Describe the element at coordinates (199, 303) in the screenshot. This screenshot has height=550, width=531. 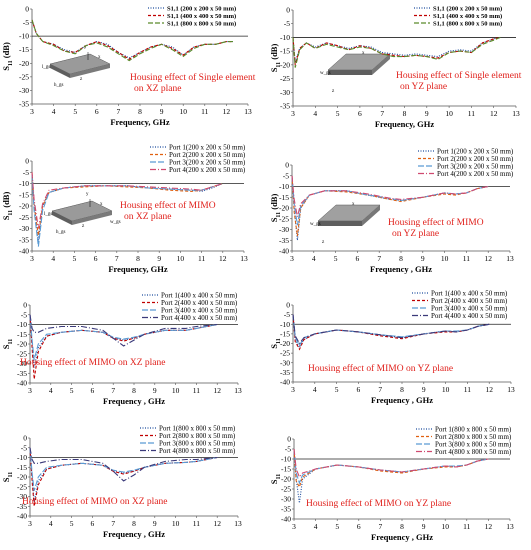
I see `legend-label: Port 2(400 x 400 x 50 mm)` at that location.